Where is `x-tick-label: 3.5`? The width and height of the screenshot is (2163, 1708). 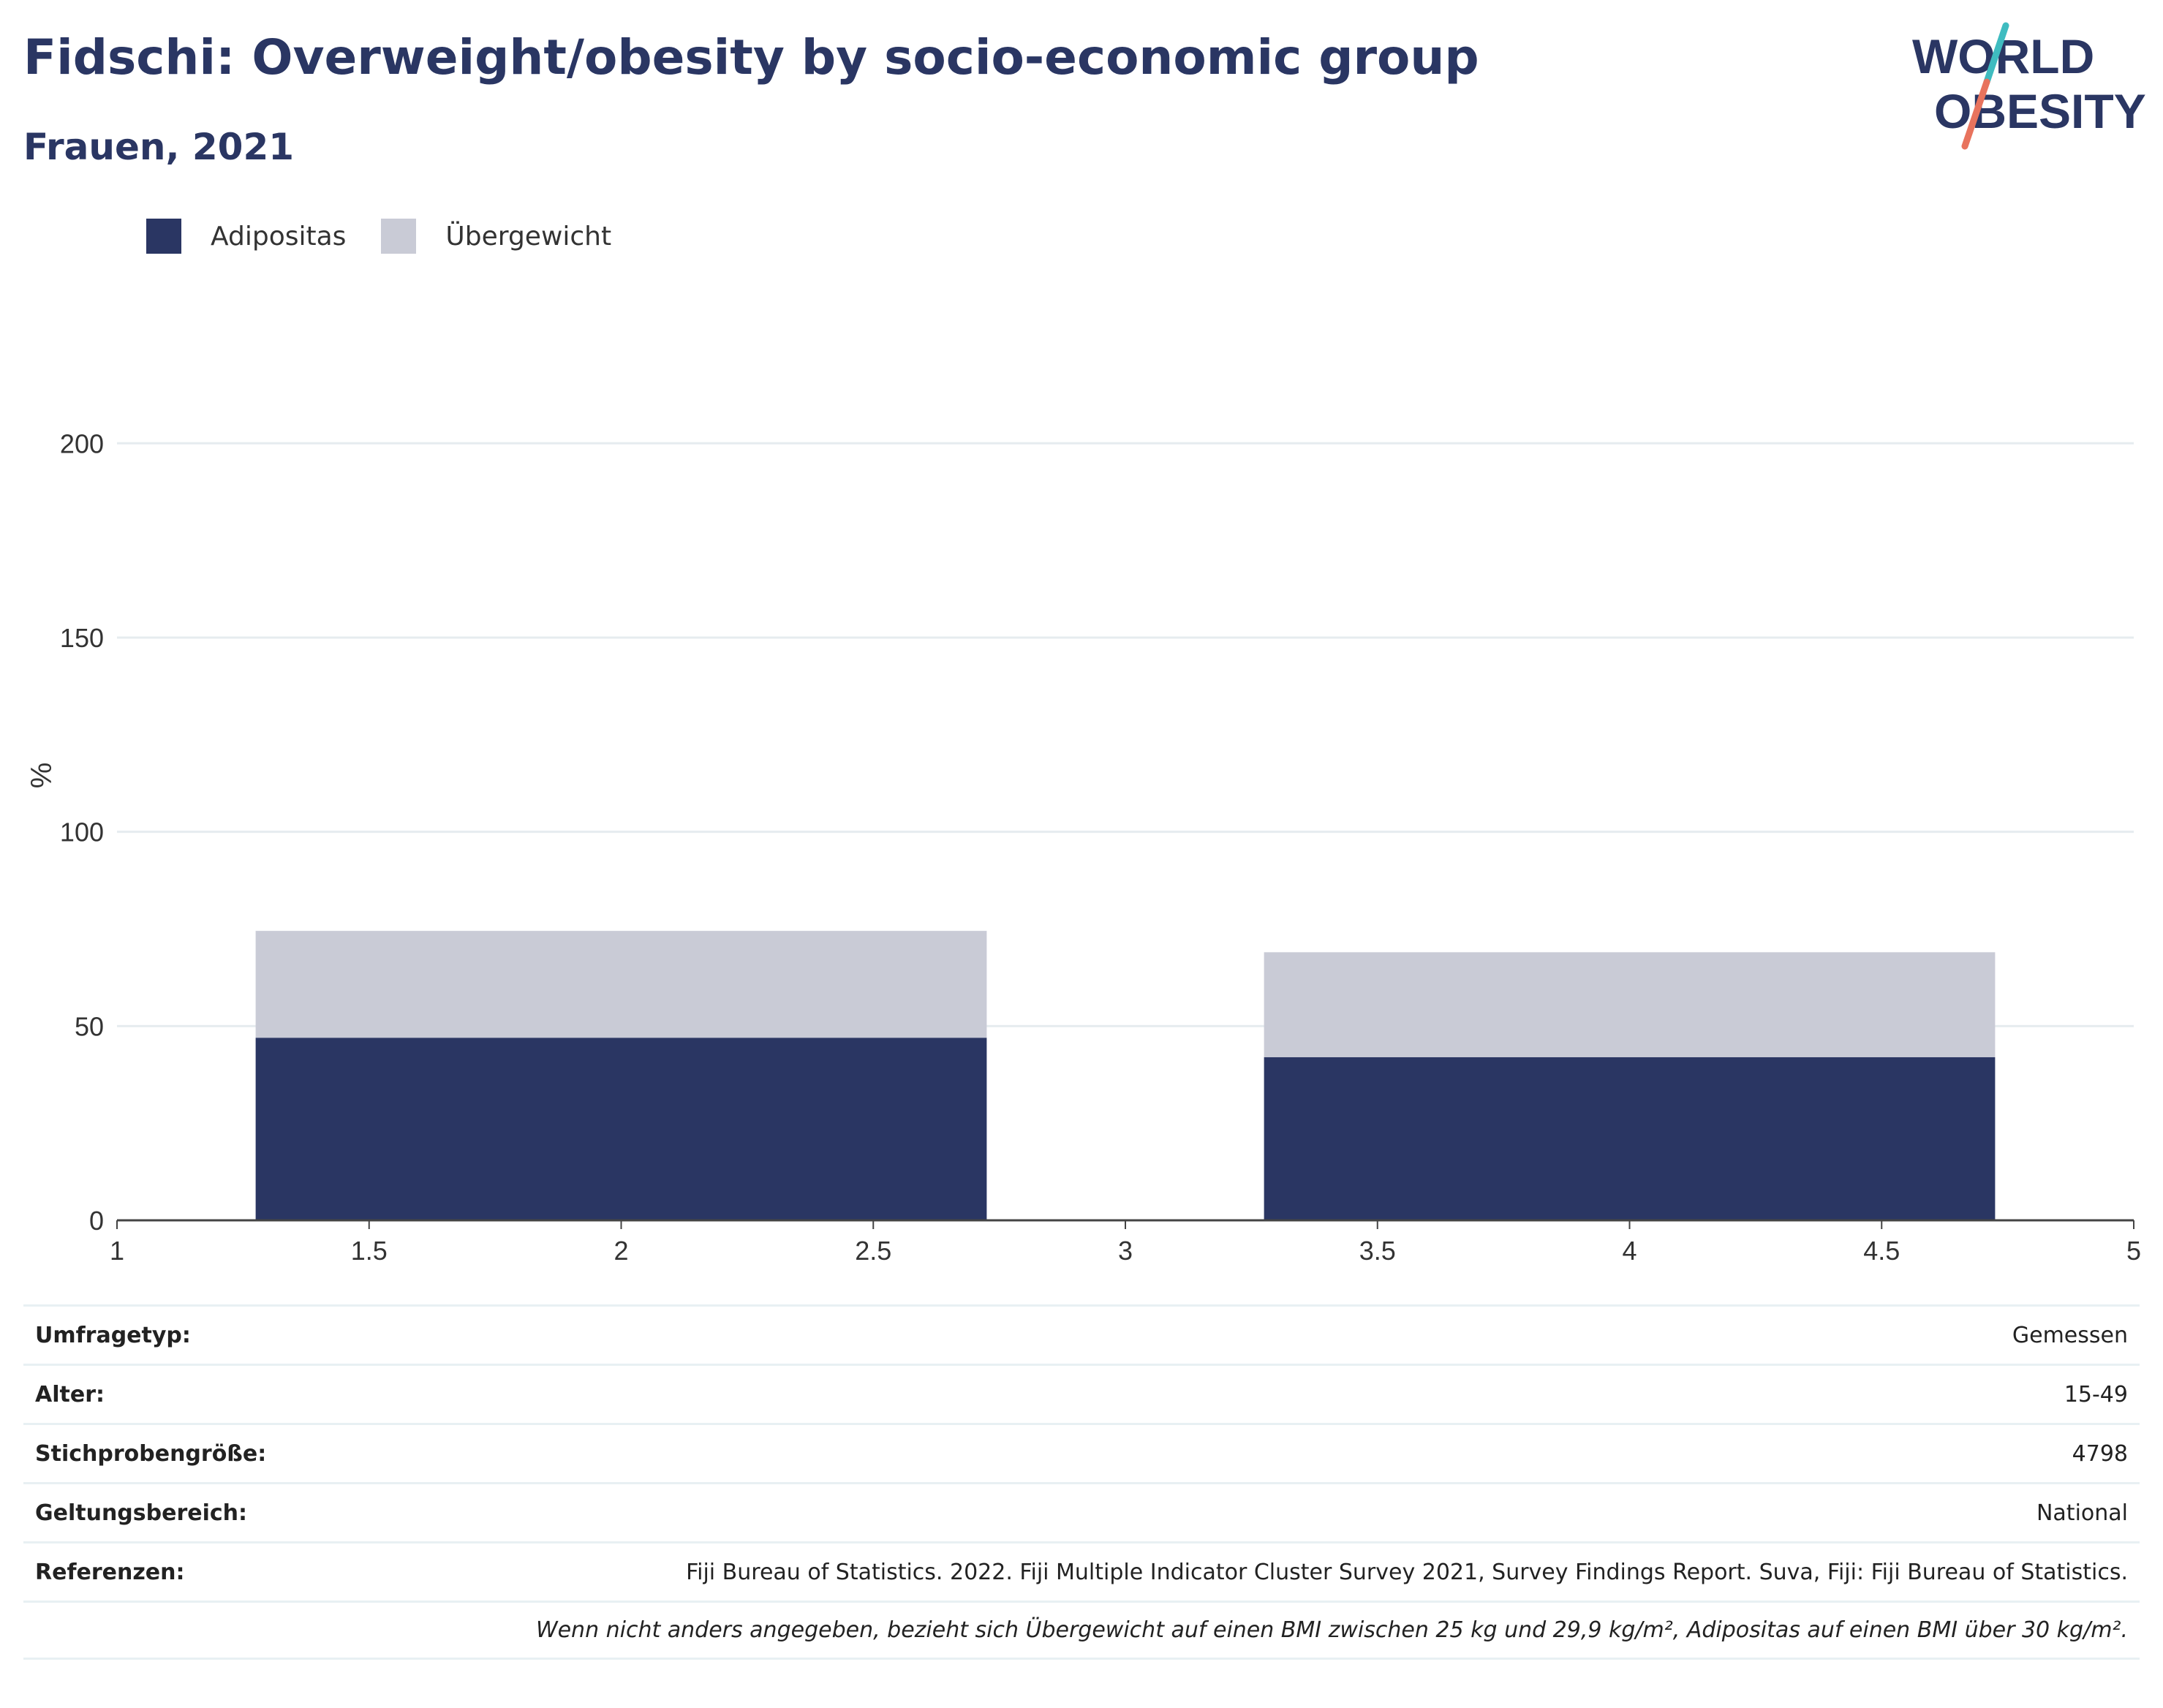
x-tick-label: 3.5 is located at coordinates (1378, 1251).